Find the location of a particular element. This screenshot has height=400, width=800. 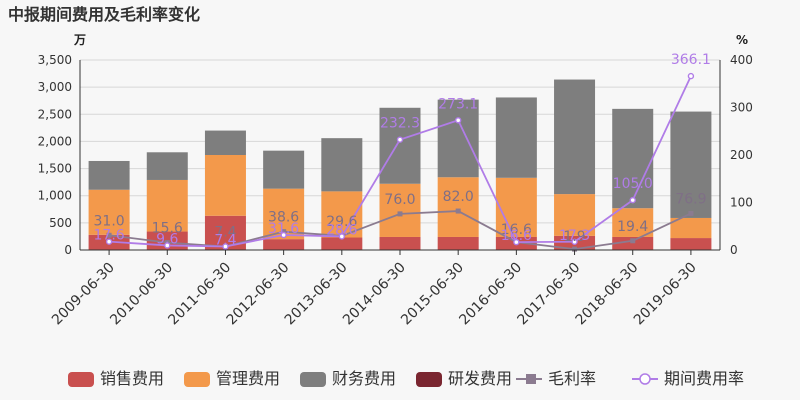

right-tick-label-4: 400 is located at coordinates (741, 60).